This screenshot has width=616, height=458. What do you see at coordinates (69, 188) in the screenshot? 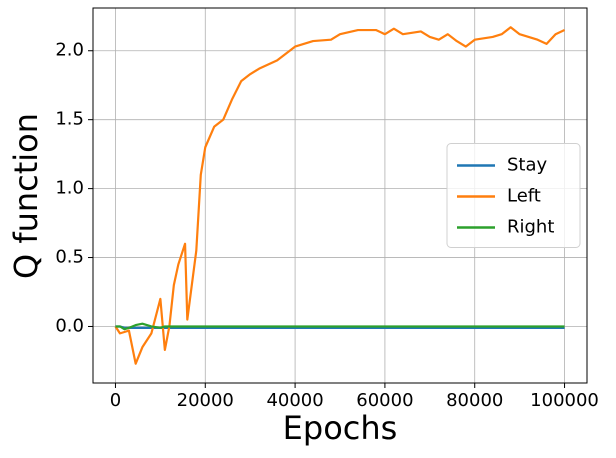
I see `y-tick-label: 1.0` at bounding box center [69, 188].